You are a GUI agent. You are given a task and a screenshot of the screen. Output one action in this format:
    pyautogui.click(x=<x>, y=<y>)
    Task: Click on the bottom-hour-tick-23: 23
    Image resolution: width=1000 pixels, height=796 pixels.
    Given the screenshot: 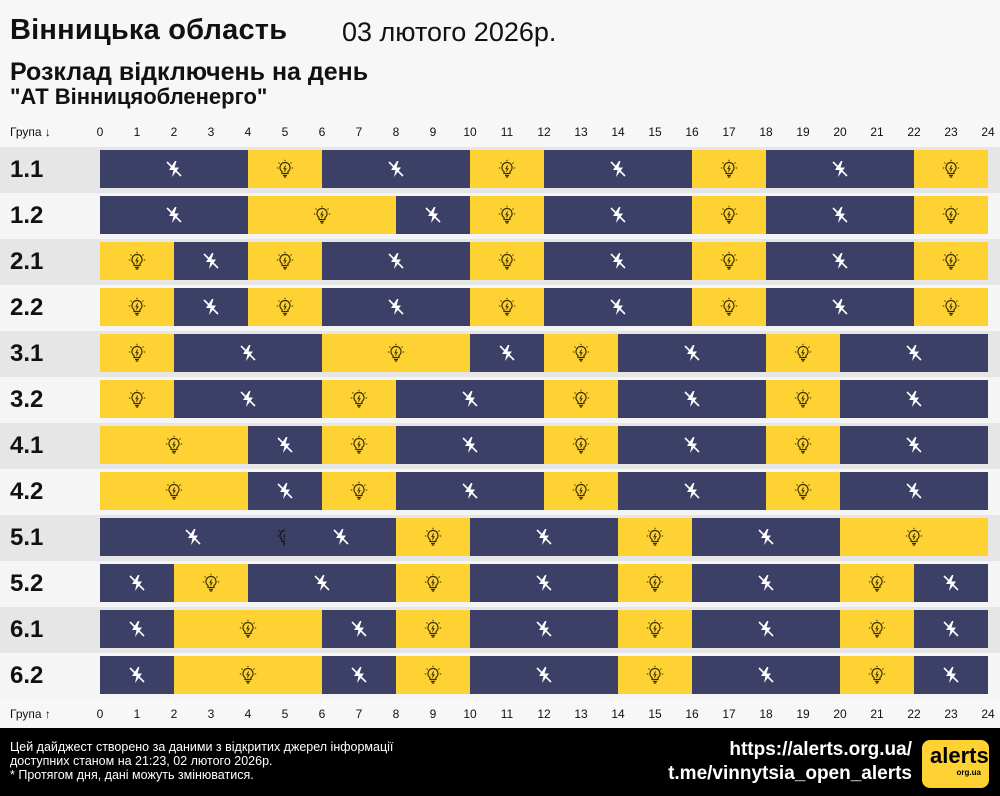 What is the action you would take?
    pyautogui.click(x=951, y=714)
    